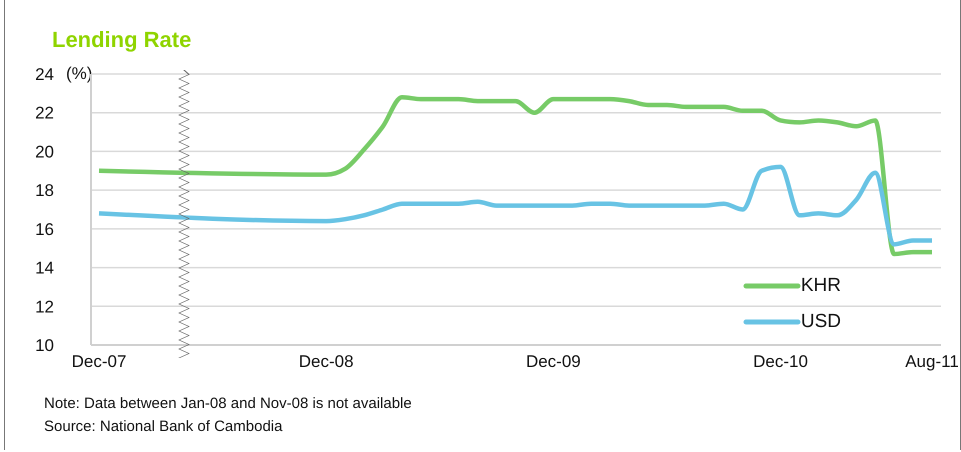  I want to click on x-tick-label: Aug-11, so click(932, 361).